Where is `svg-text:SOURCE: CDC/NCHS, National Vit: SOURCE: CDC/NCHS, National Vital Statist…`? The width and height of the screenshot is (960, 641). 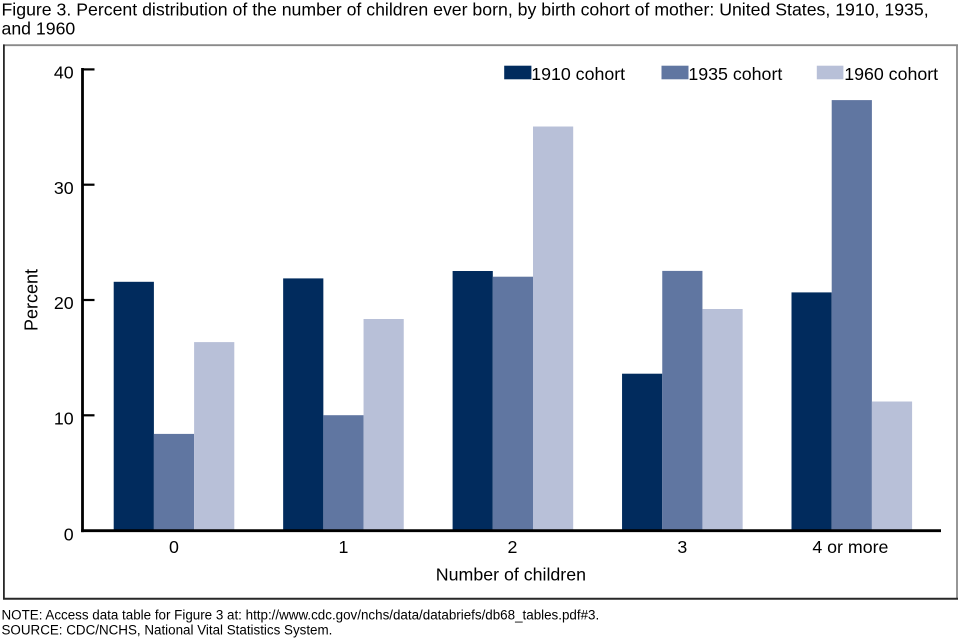
svg-text:SOURCE: CDC/NCHS, National Vit: SOURCE: CDC/NCHS, National Vital Statist… is located at coordinates (167, 629).